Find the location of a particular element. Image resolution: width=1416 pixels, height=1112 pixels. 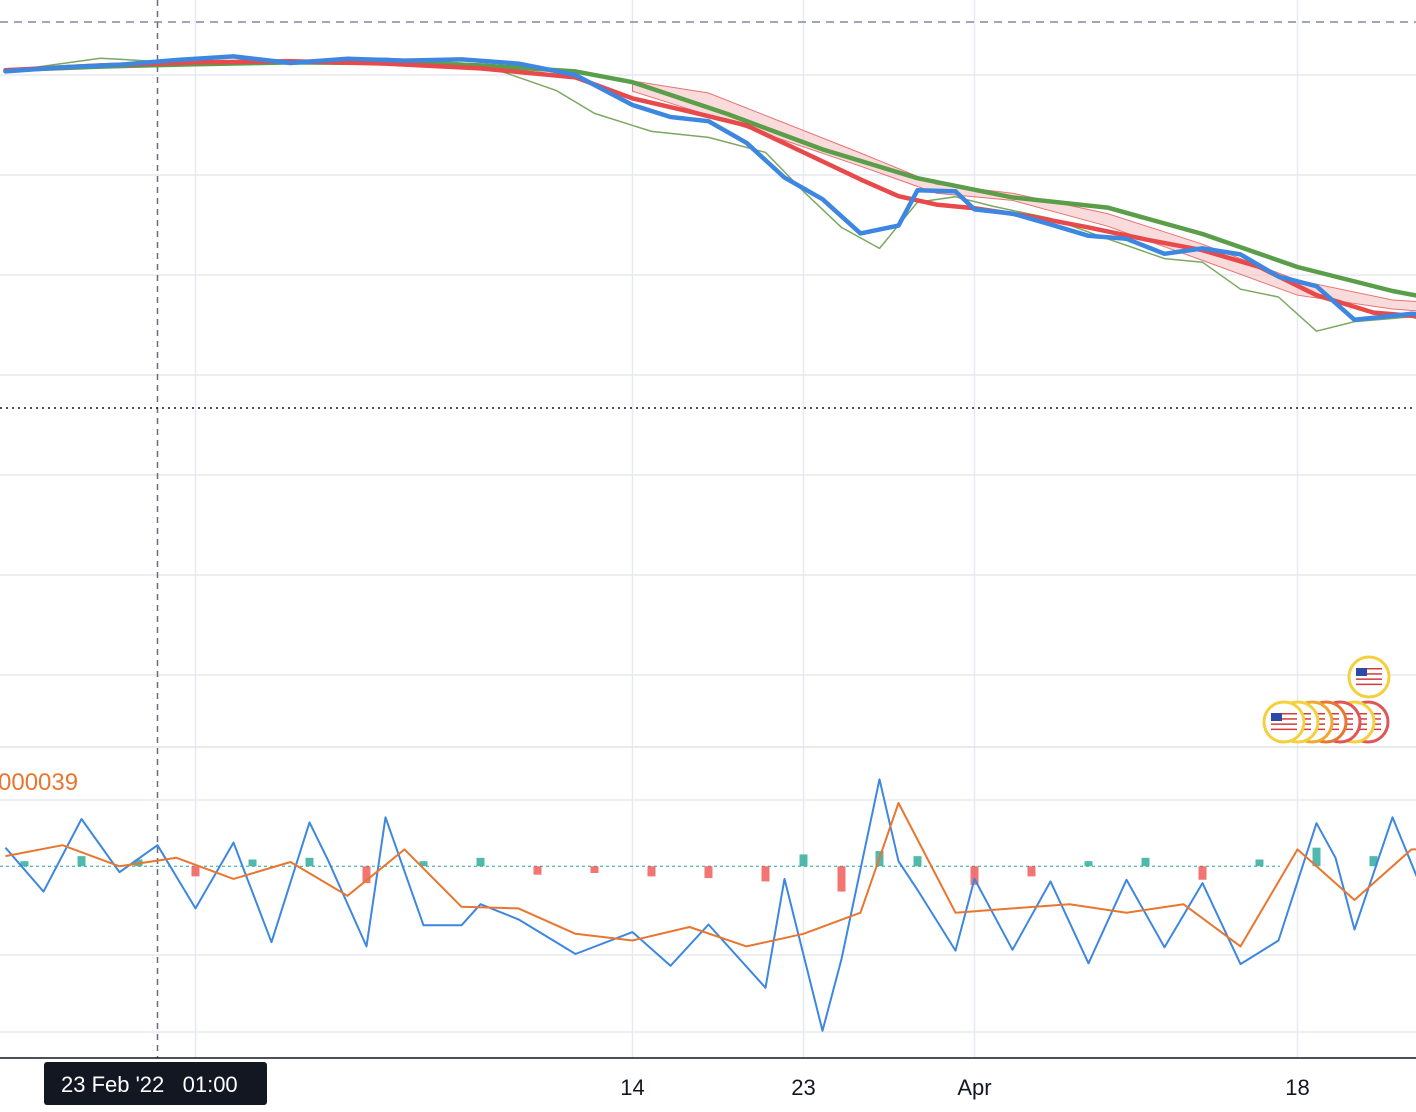

crosshair: 23 Feb '22 01:00 is located at coordinates (155, 1083).